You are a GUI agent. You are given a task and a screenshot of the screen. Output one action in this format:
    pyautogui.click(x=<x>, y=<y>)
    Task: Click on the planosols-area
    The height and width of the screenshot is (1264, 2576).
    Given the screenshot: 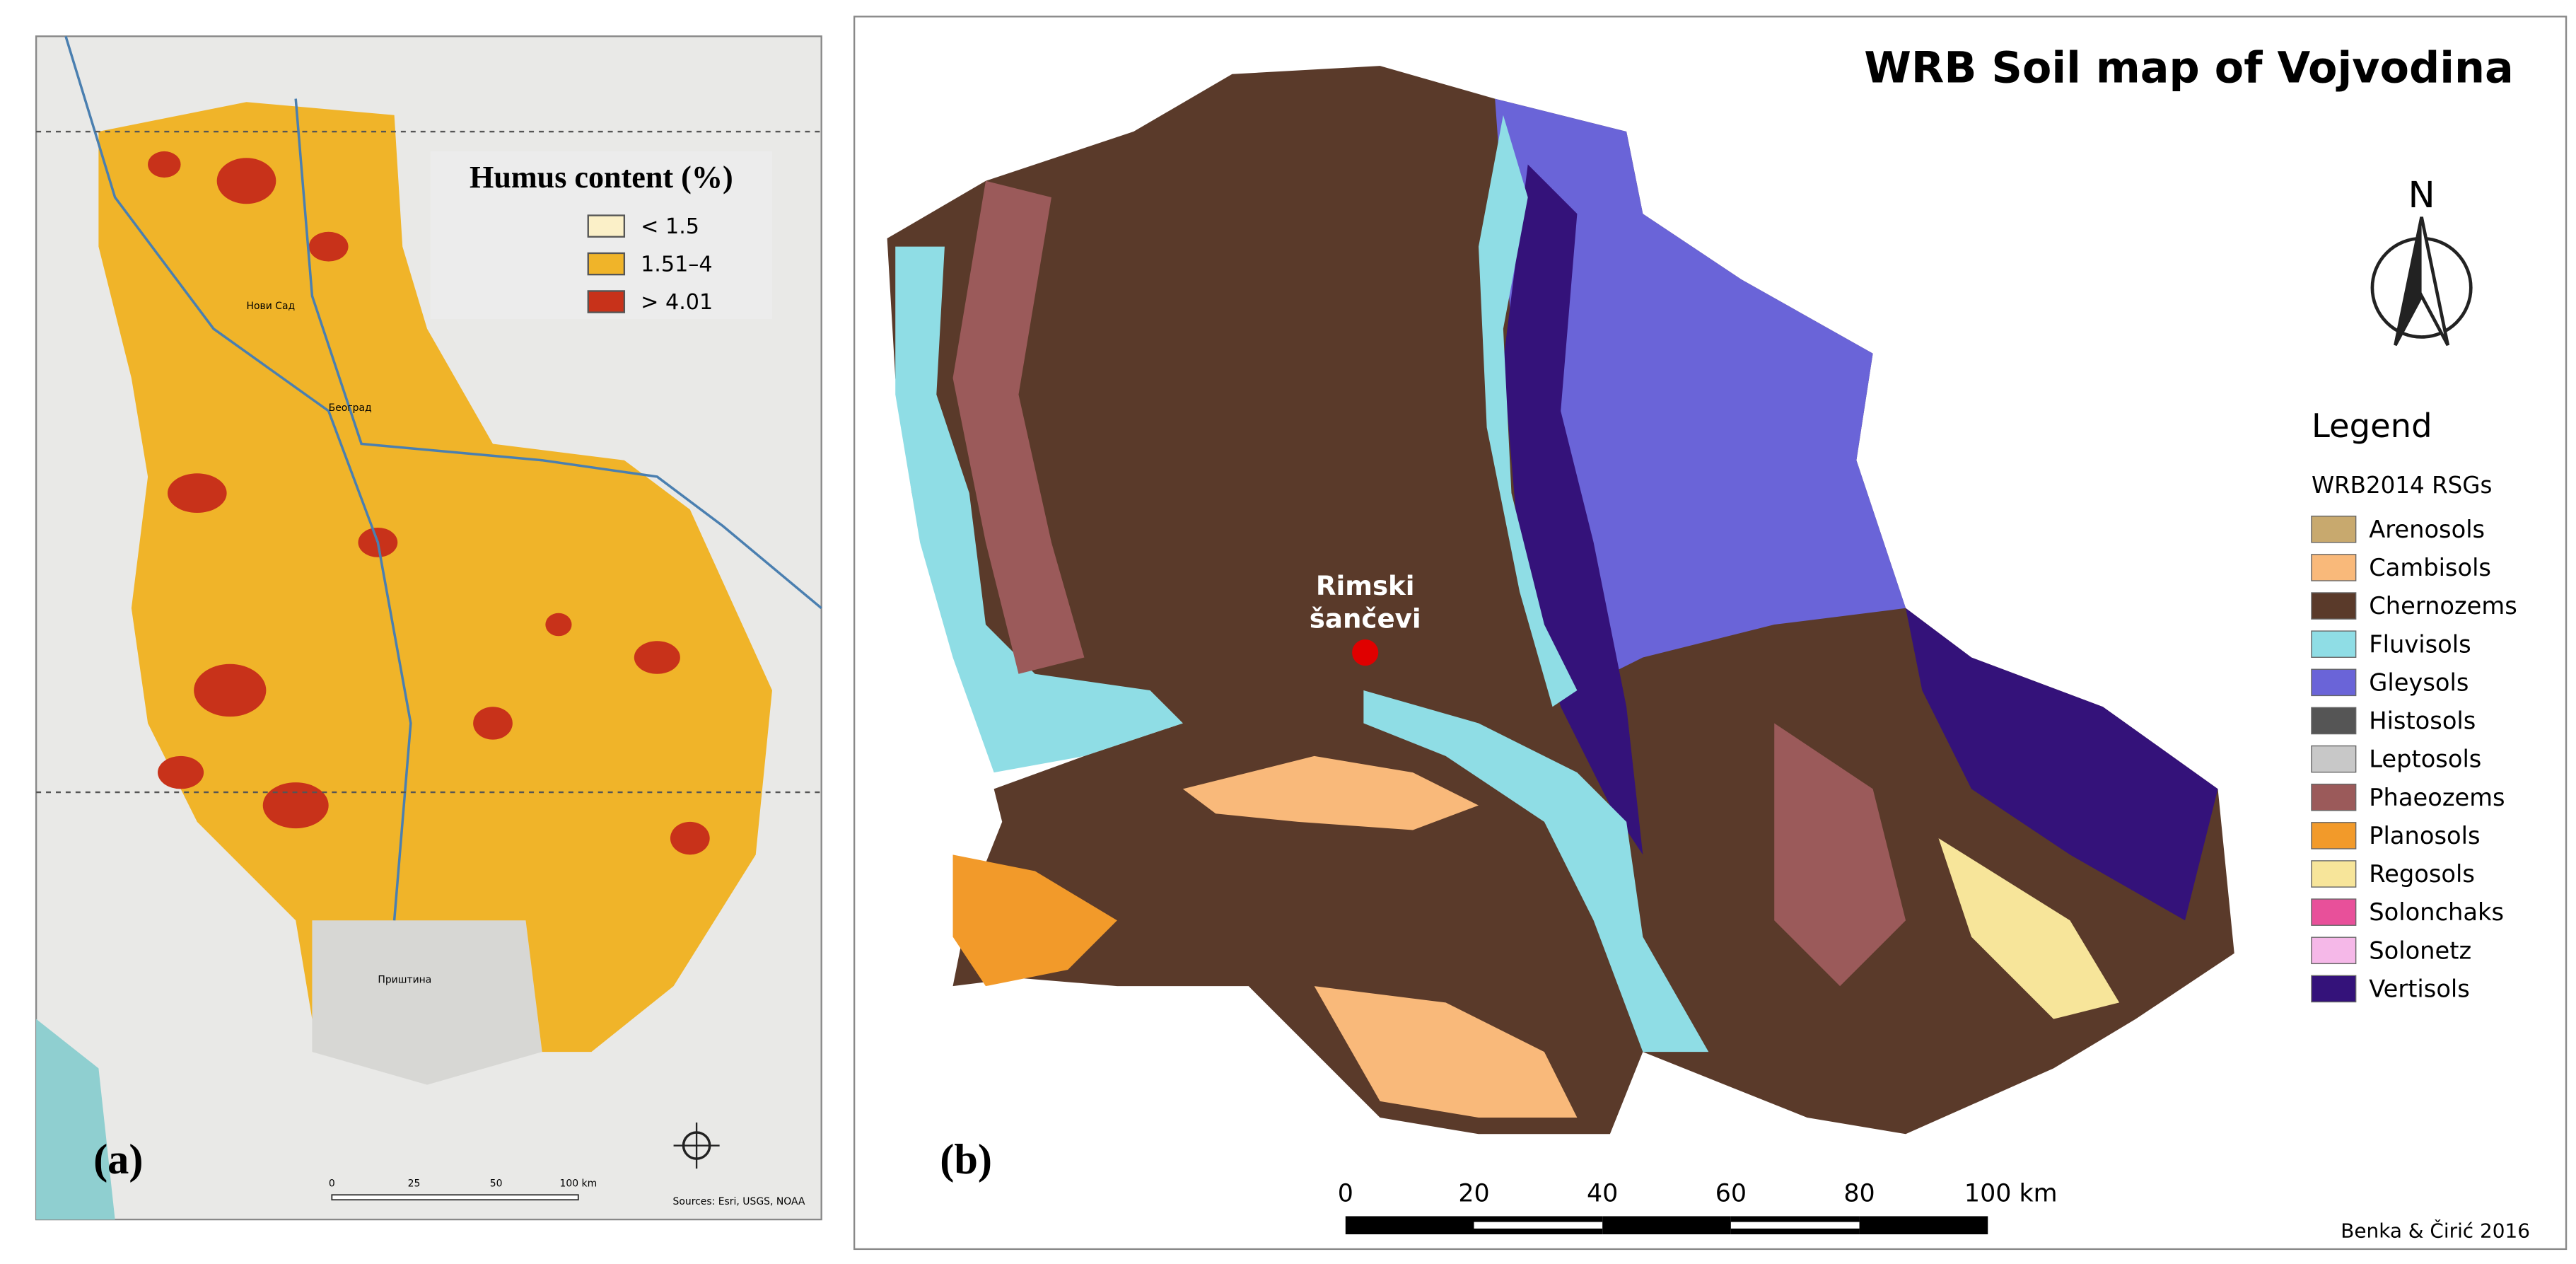 What is the action you would take?
    pyautogui.click(x=1034, y=921)
    